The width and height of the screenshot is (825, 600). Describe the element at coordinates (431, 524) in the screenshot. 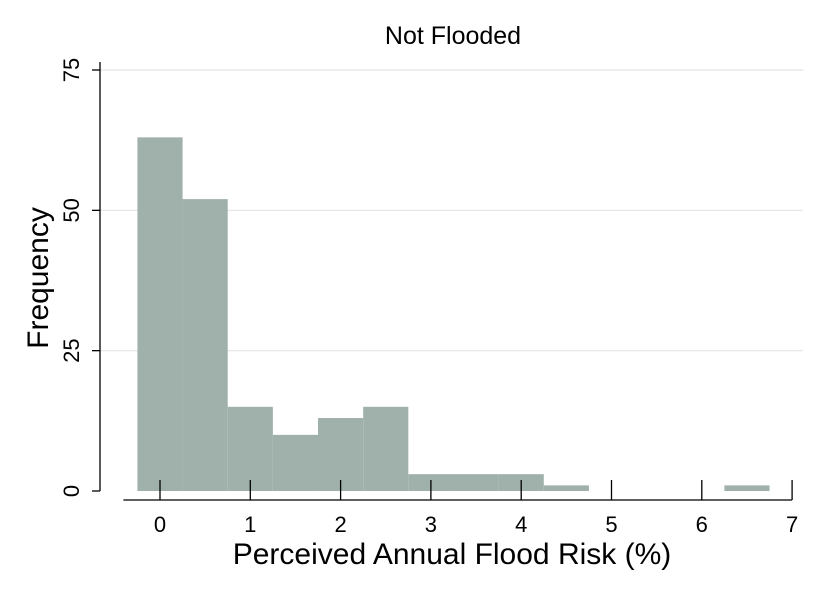

I see `x-tick-label-3: 3` at that location.